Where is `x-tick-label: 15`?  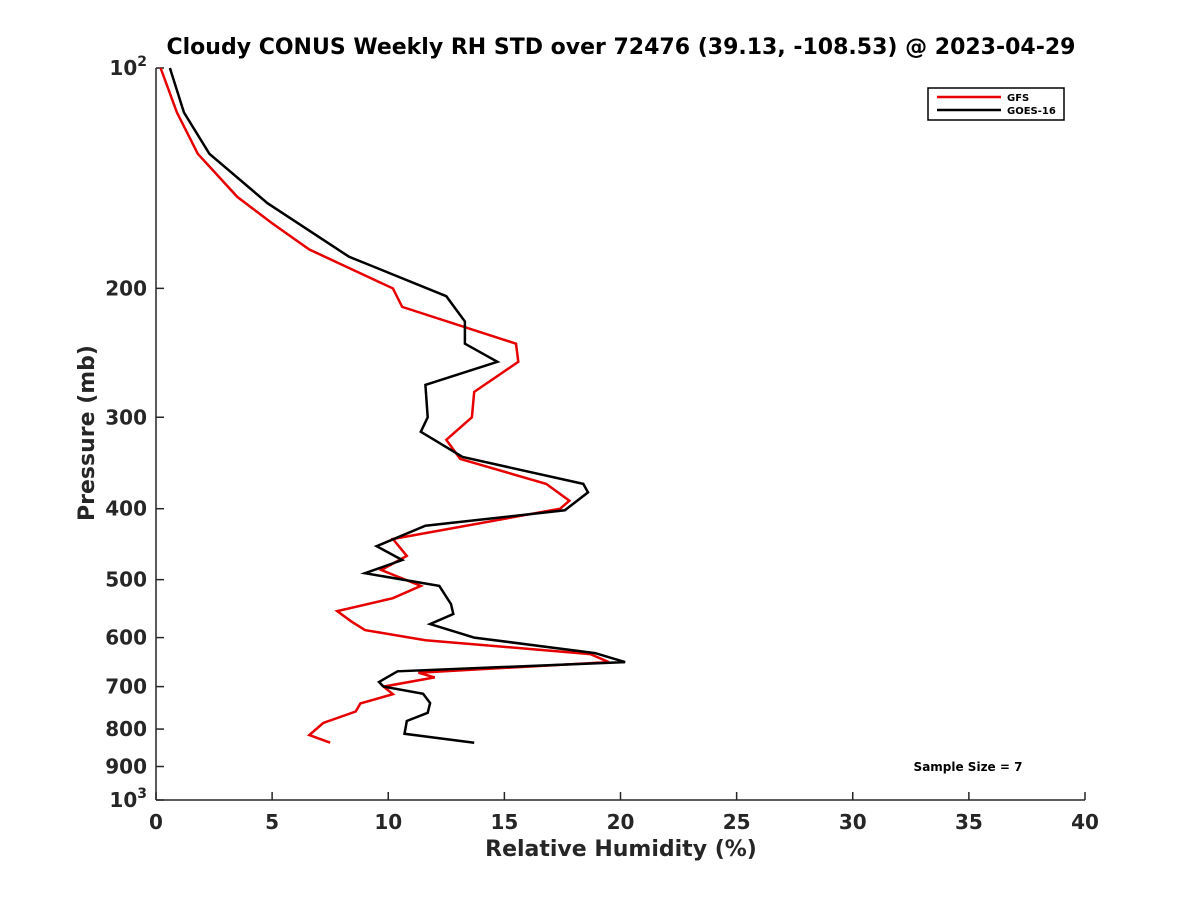 x-tick-label: 15 is located at coordinates (504, 822).